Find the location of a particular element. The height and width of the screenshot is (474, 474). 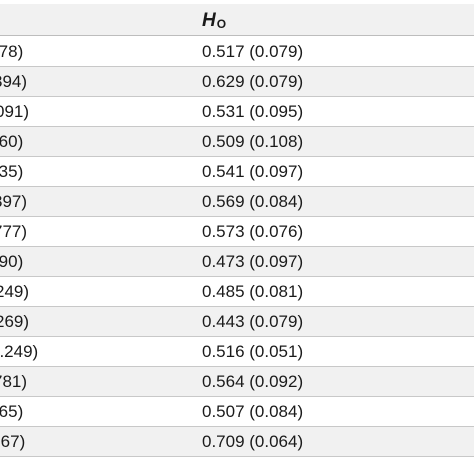

cell-left-partial: )78) is located at coordinates (12, 51).